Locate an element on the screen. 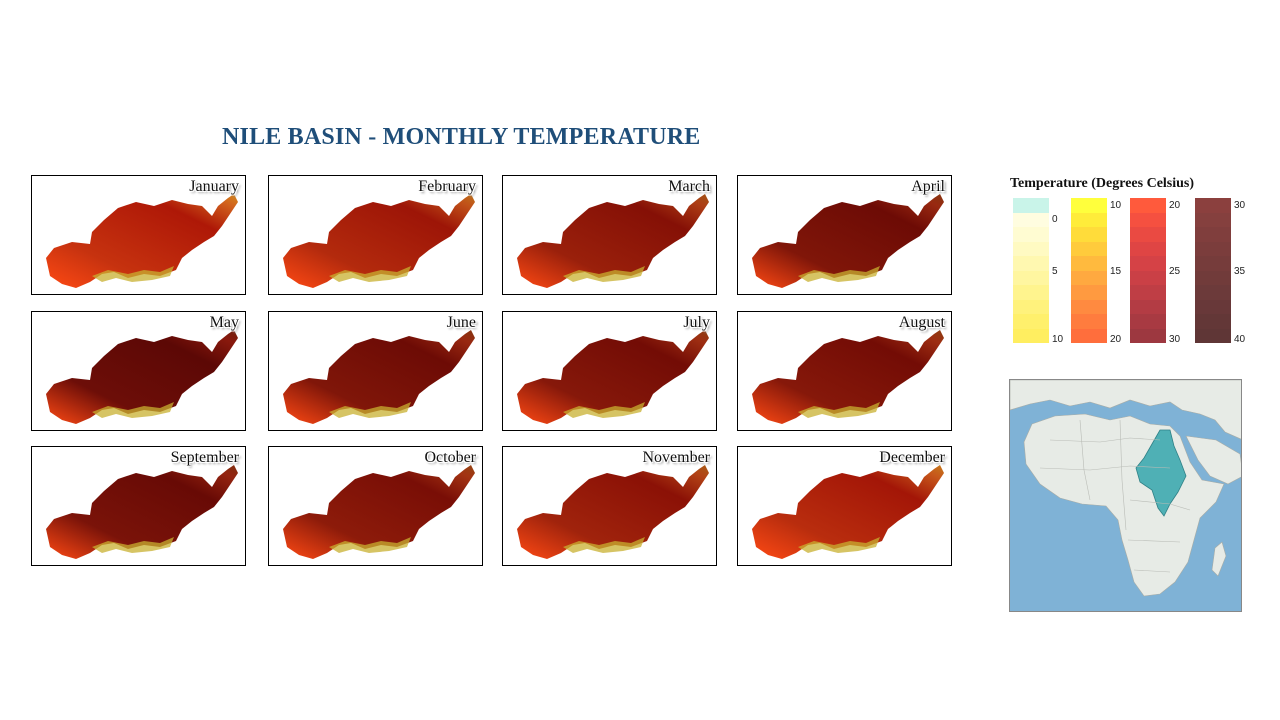 This screenshot has width=1280, height=720. month-label: March is located at coordinates (689, 186).